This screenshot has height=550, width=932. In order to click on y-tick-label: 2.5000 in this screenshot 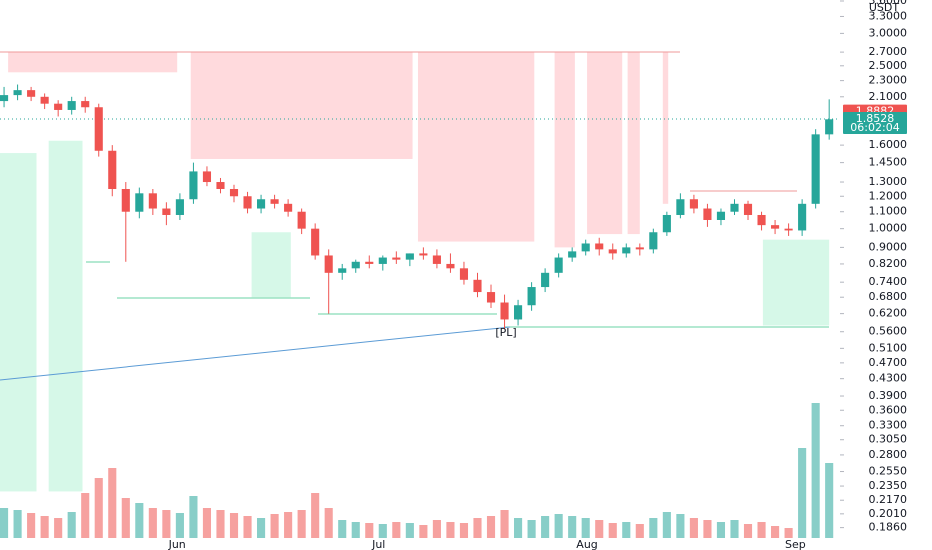, I will do `click(888, 65)`.